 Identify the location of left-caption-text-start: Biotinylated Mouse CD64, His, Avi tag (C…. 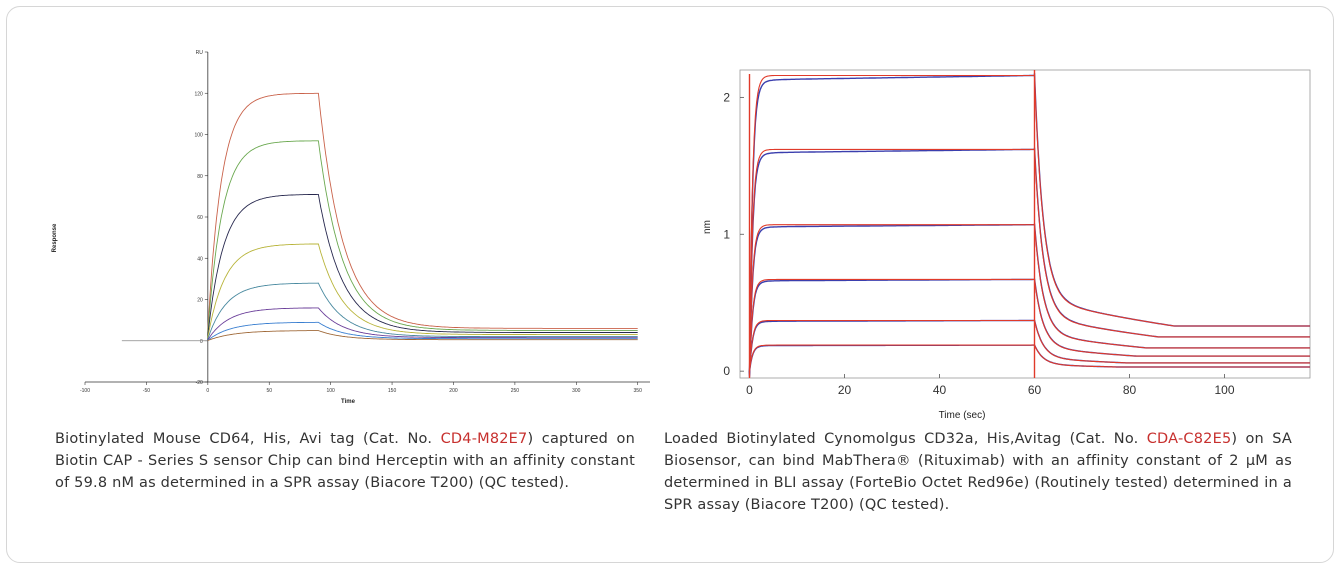
(248, 439).